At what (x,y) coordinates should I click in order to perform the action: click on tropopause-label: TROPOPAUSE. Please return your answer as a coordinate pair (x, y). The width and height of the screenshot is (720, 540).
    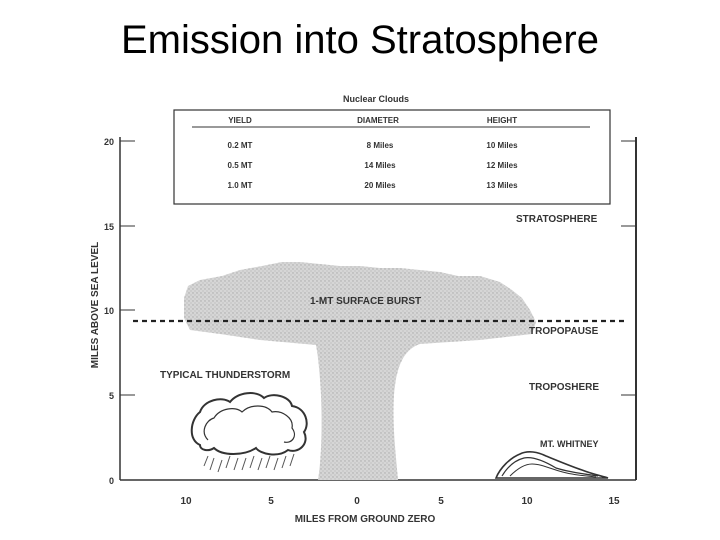
    Looking at the image, I should click on (564, 331).